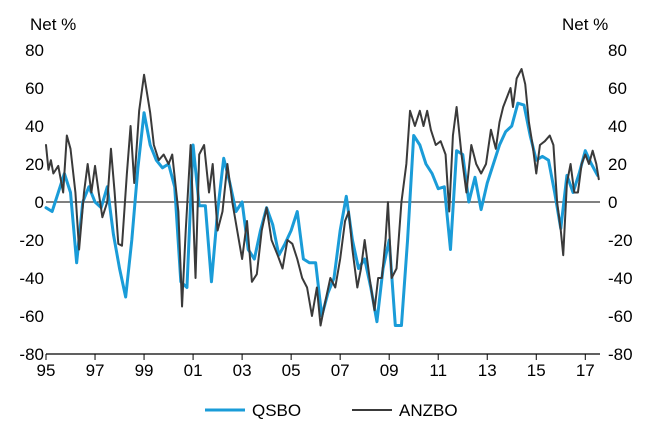 This screenshot has height=428, width=654. I want to click on x-tick-label: 11, so click(438, 370).